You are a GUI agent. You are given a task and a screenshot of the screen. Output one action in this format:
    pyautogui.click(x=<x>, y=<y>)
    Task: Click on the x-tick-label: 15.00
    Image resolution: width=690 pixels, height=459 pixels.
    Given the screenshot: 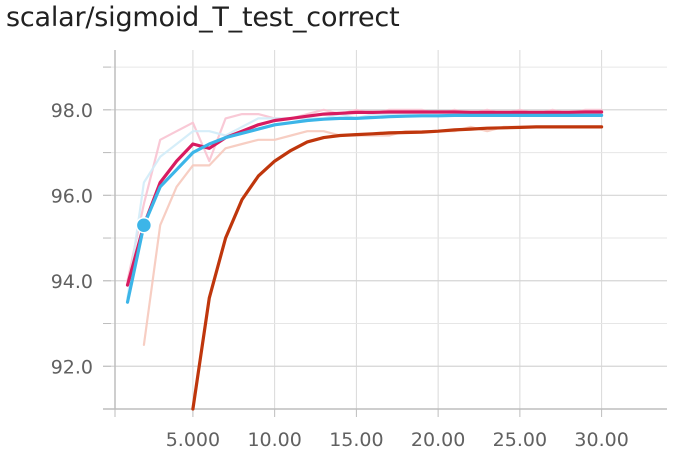 What is the action you would take?
    pyautogui.click(x=356, y=440)
    